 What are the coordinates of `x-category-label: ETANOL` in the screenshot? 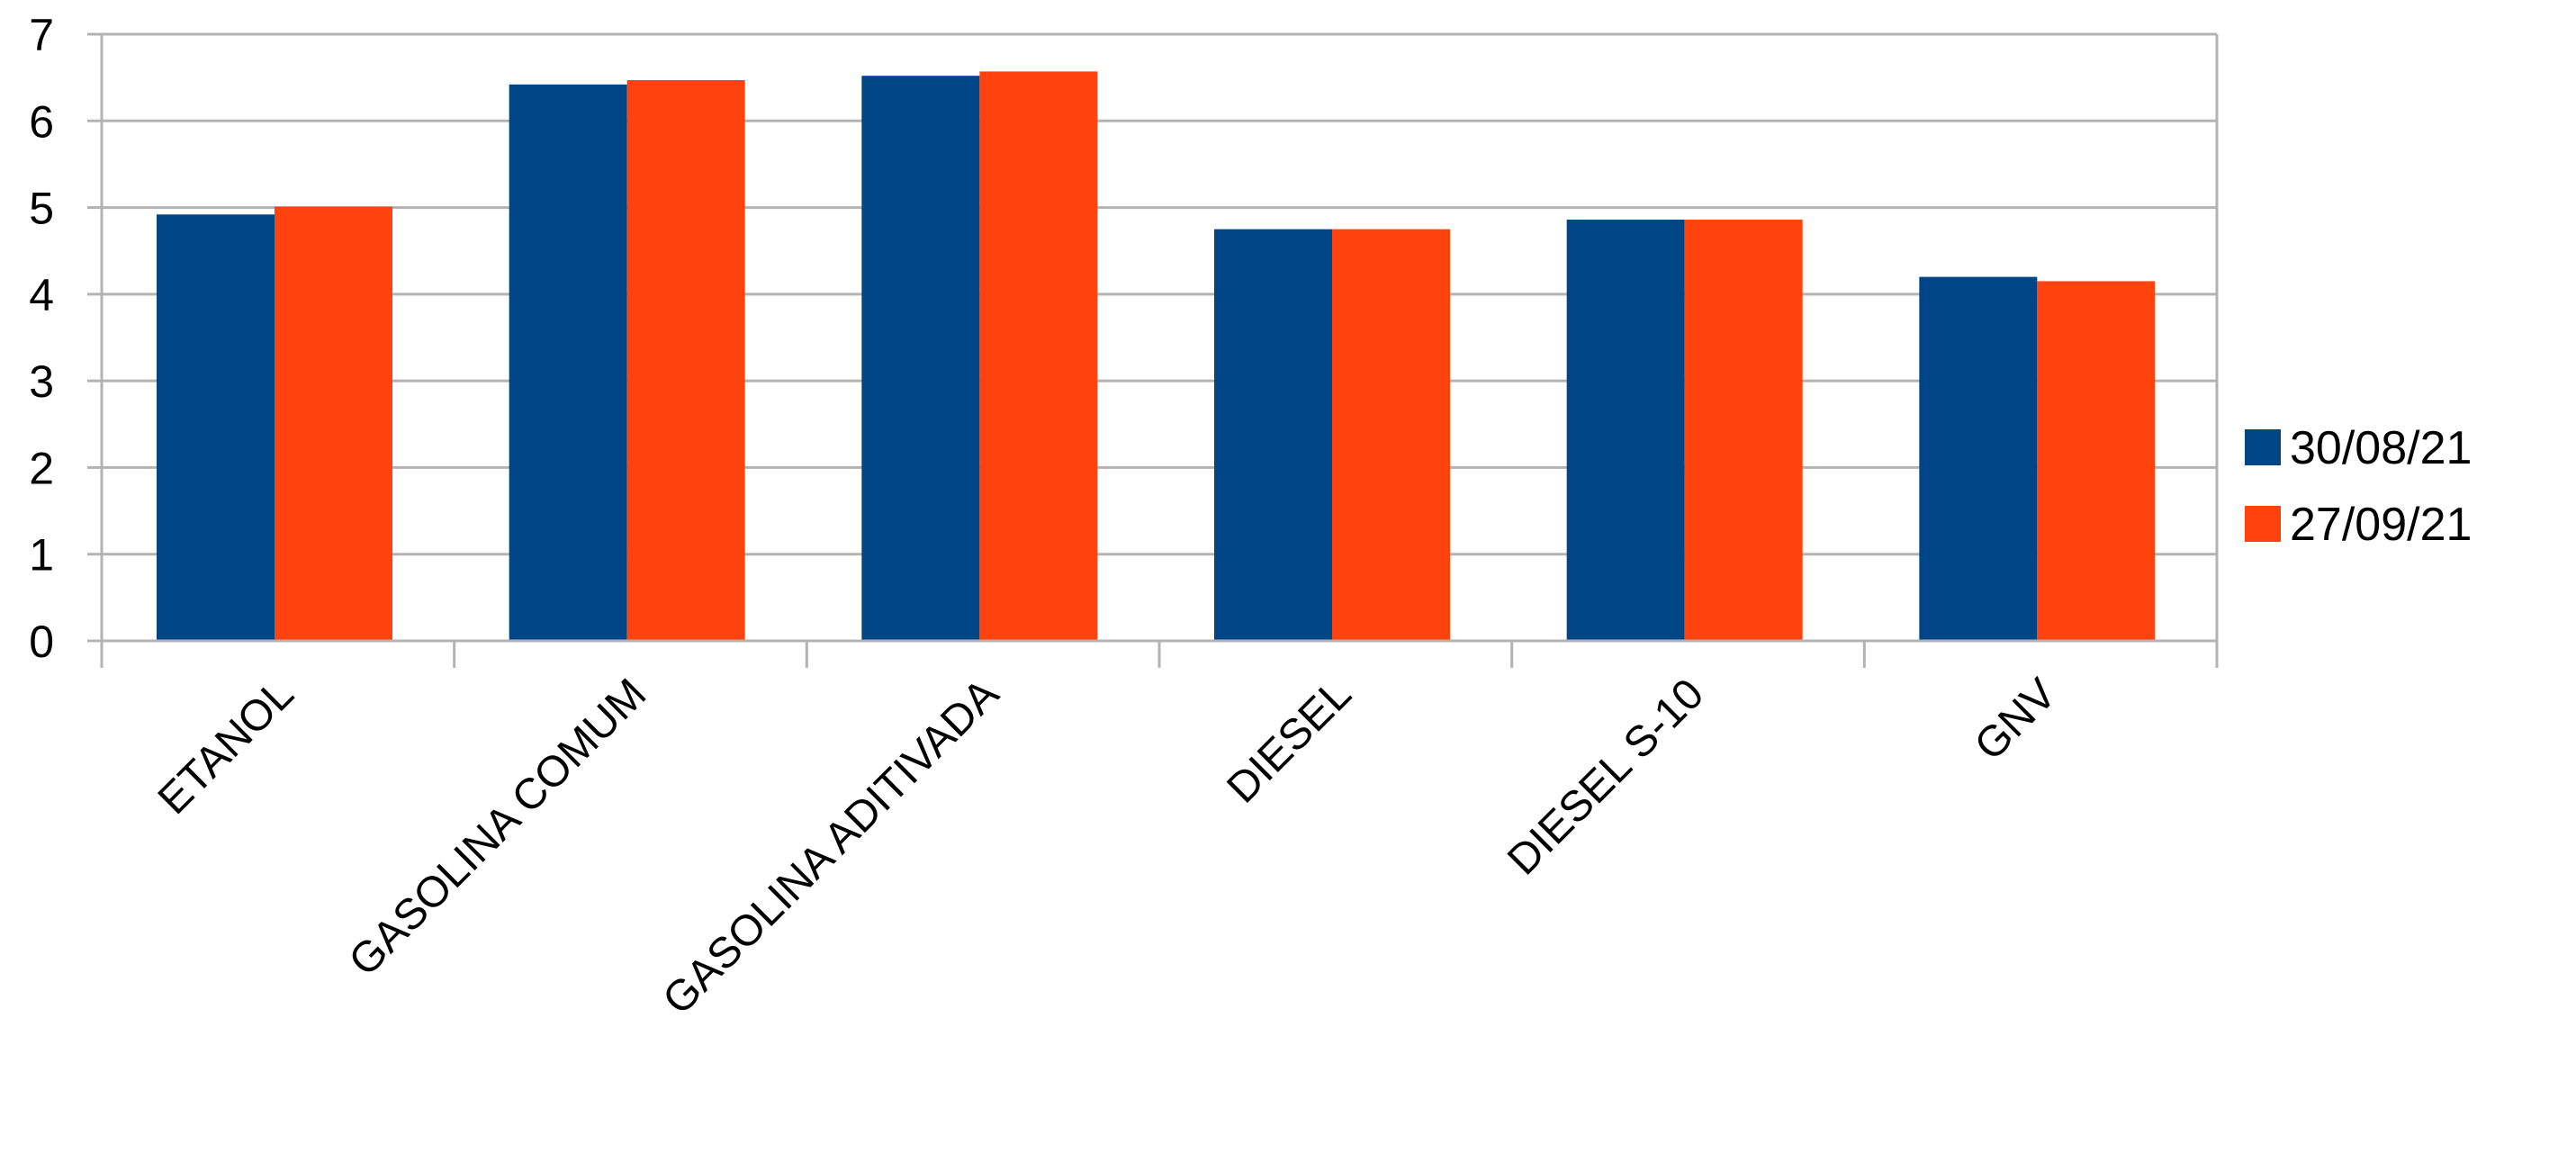 It's located at (226, 747).